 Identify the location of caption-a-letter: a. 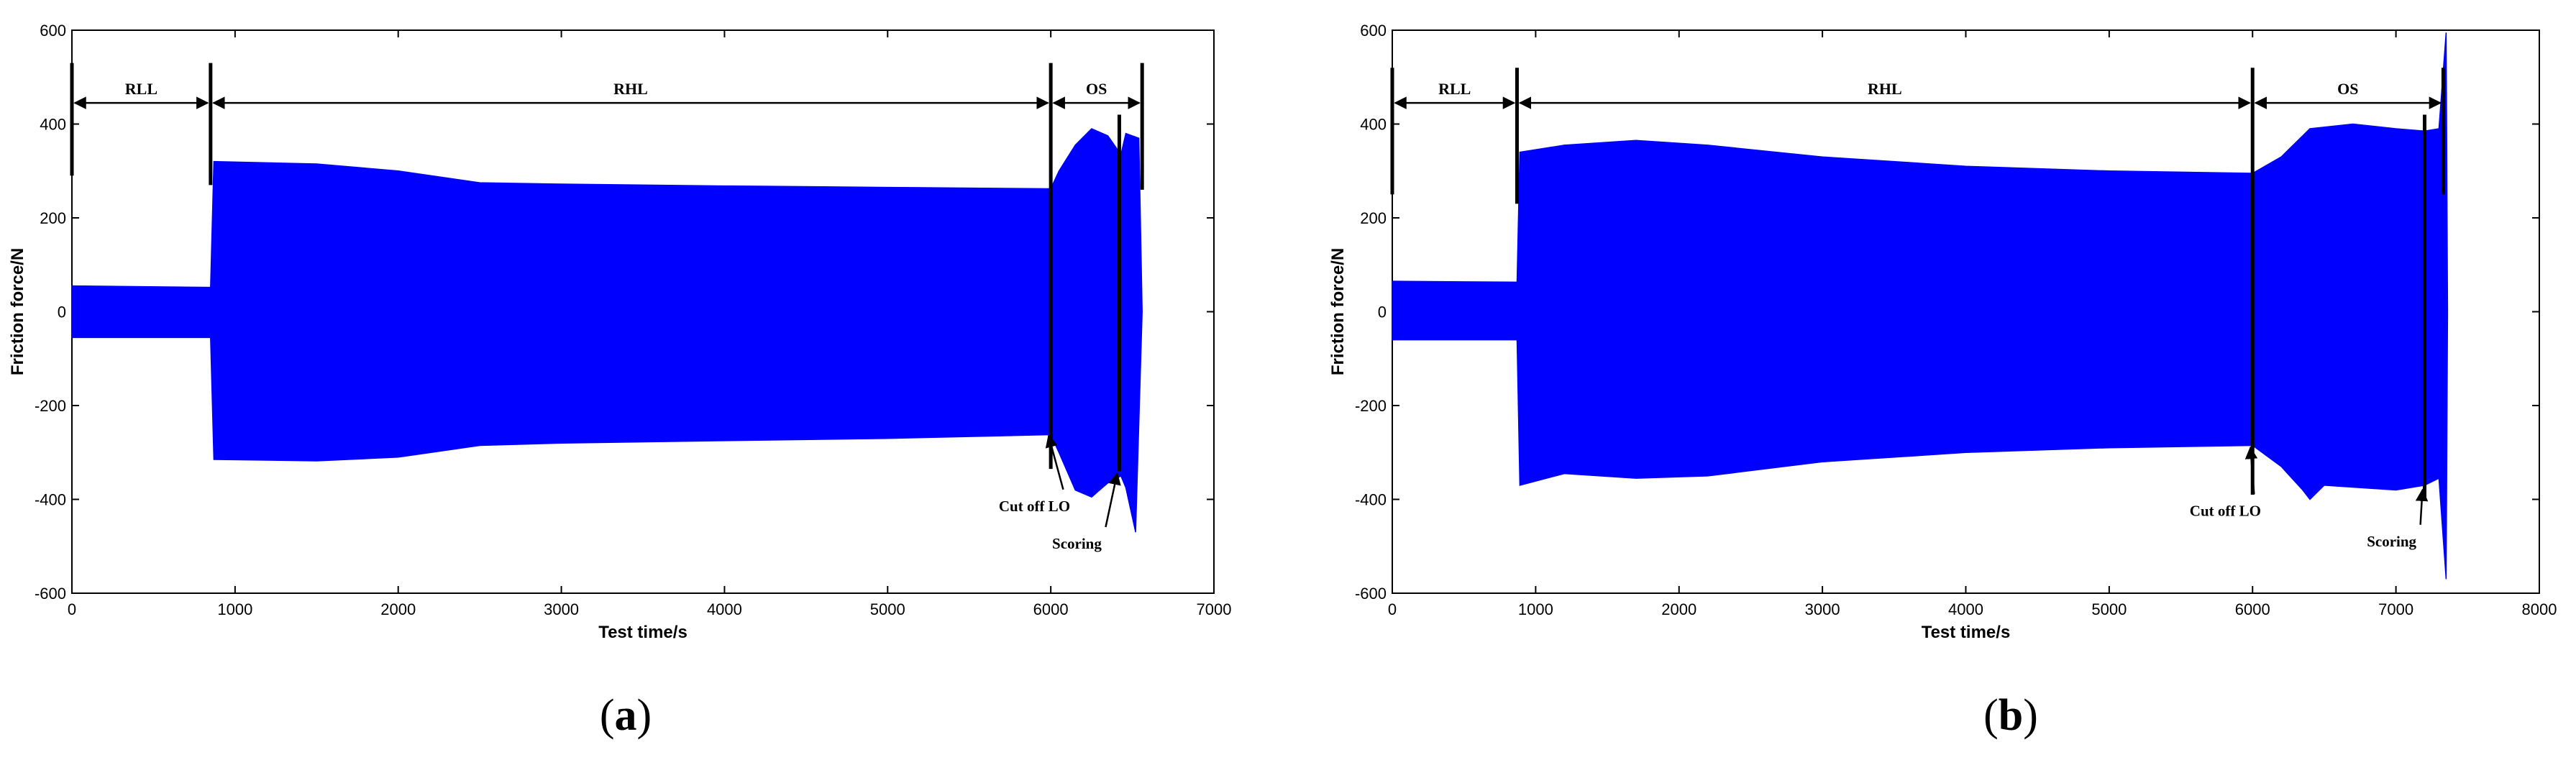
(625, 715).